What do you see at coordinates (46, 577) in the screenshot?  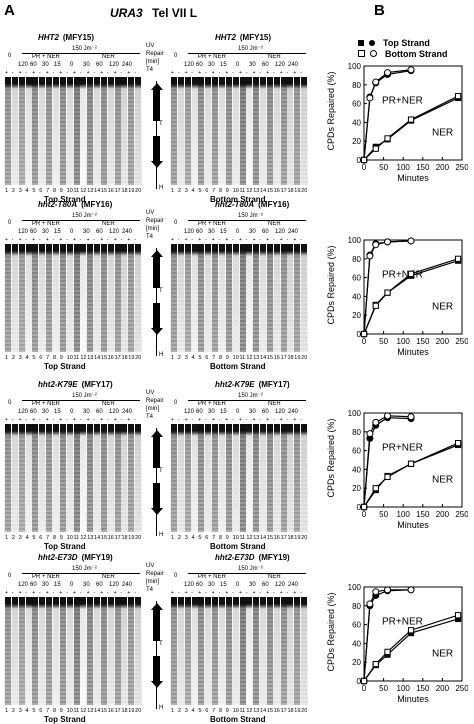 I see `pr-ner-label: PR + NER` at bounding box center [46, 577].